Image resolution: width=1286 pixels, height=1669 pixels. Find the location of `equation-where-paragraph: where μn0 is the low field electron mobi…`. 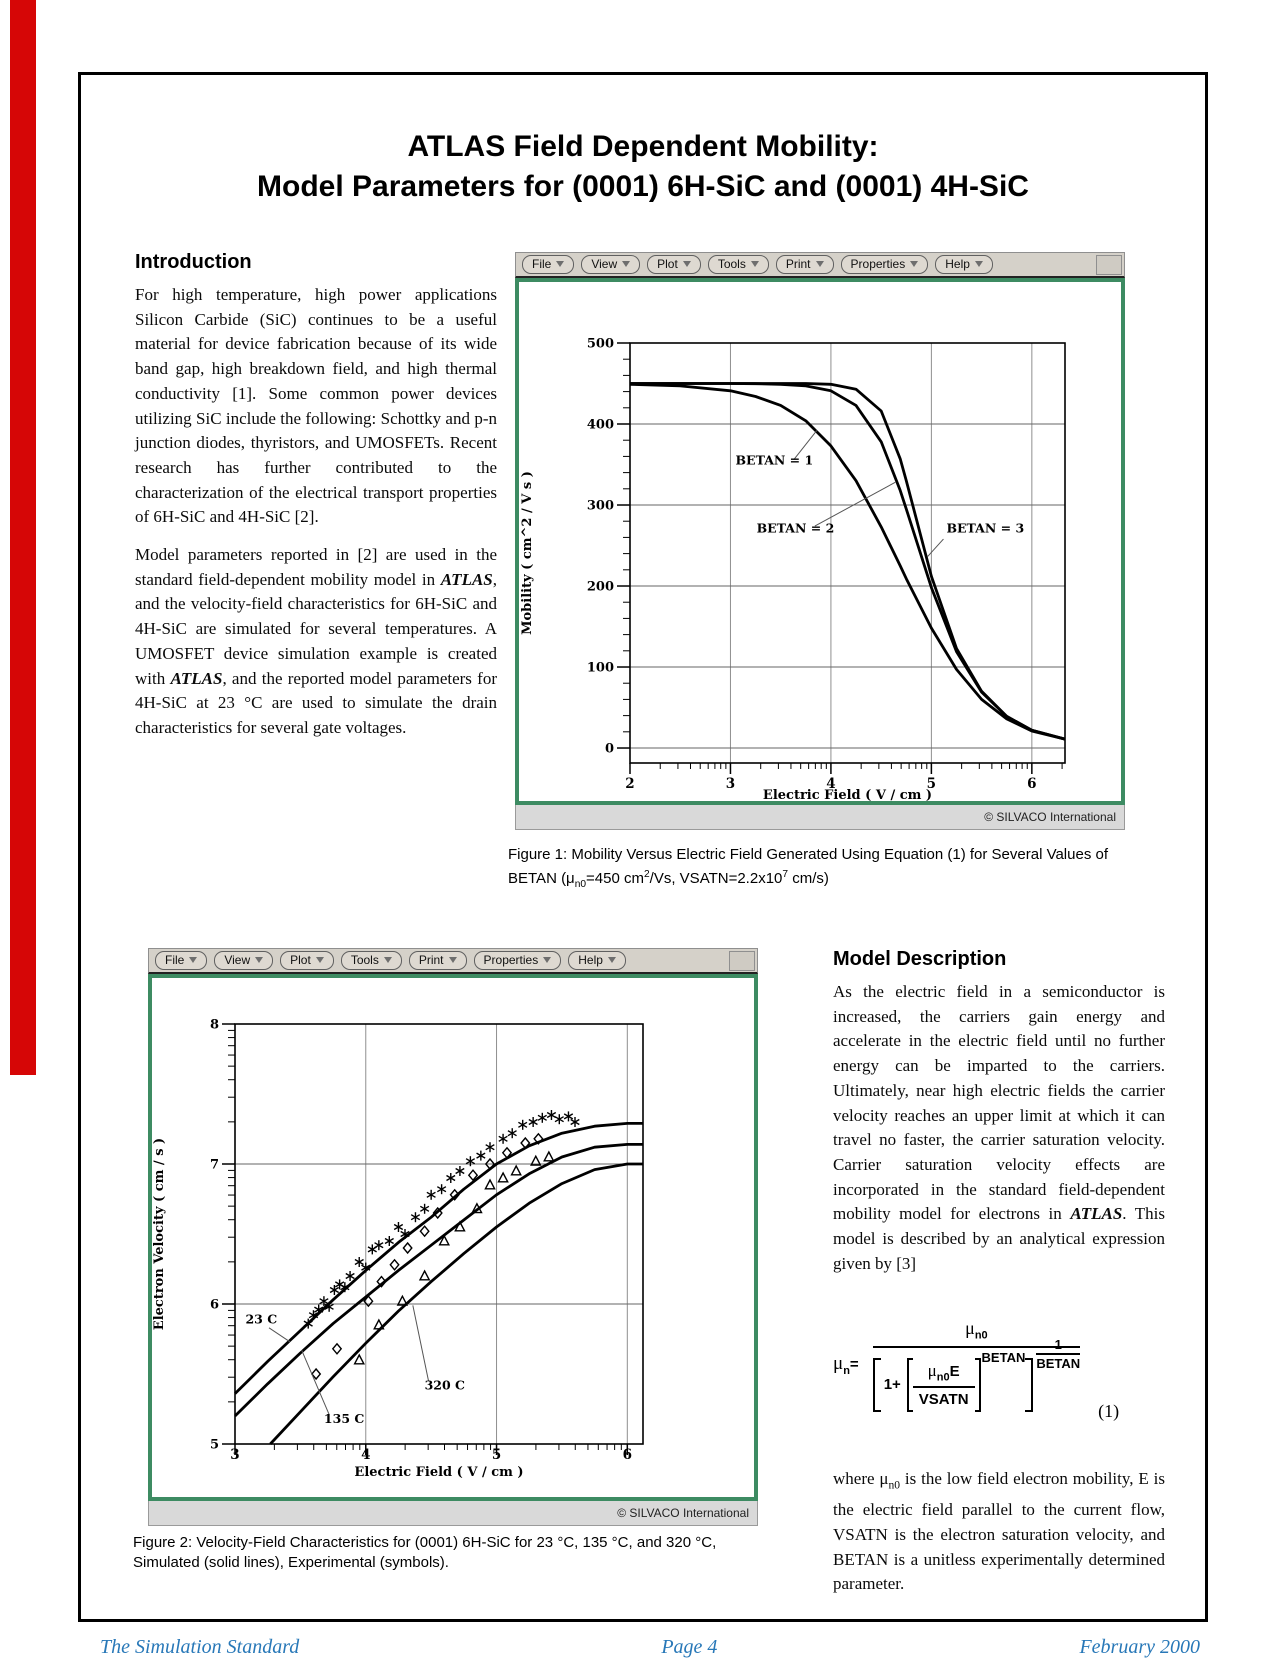

equation-where-paragraph: where μn0 is the low field electron mobi… is located at coordinates (999, 1531).